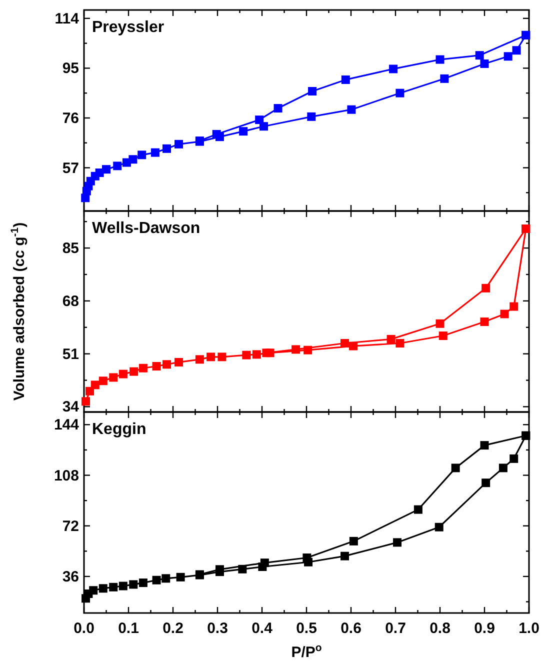 The width and height of the screenshot is (543, 669). What do you see at coordinates (67, 19) in the screenshot?
I see `y-tick-label: 114` at bounding box center [67, 19].